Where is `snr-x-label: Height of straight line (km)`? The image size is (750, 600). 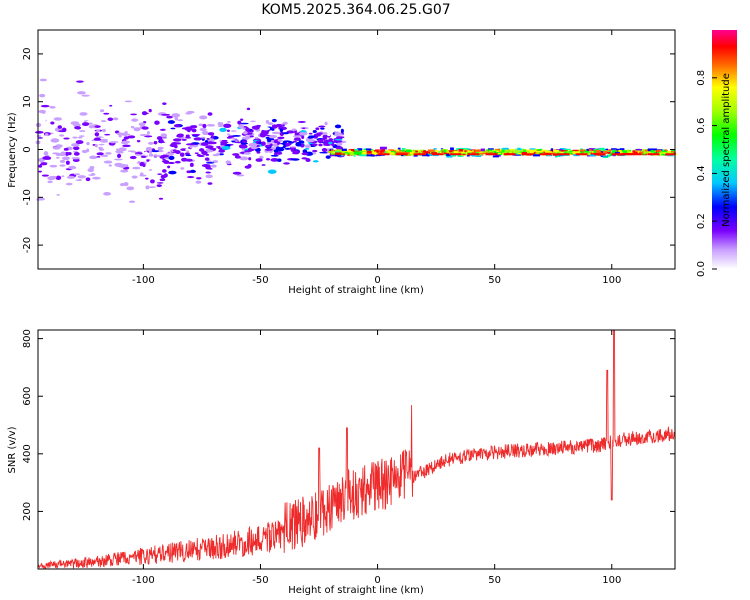
snr-x-label: Height of straight line (km) is located at coordinates (356, 590).